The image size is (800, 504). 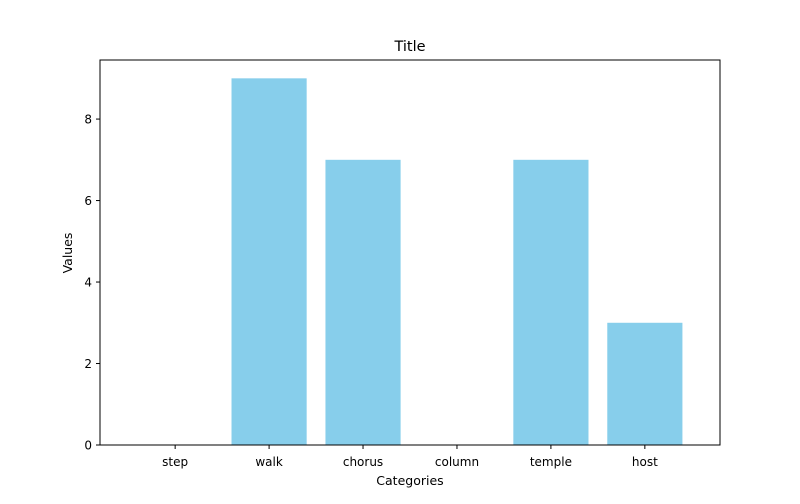 I want to click on y-tick-label: 2, so click(x=88, y=364).